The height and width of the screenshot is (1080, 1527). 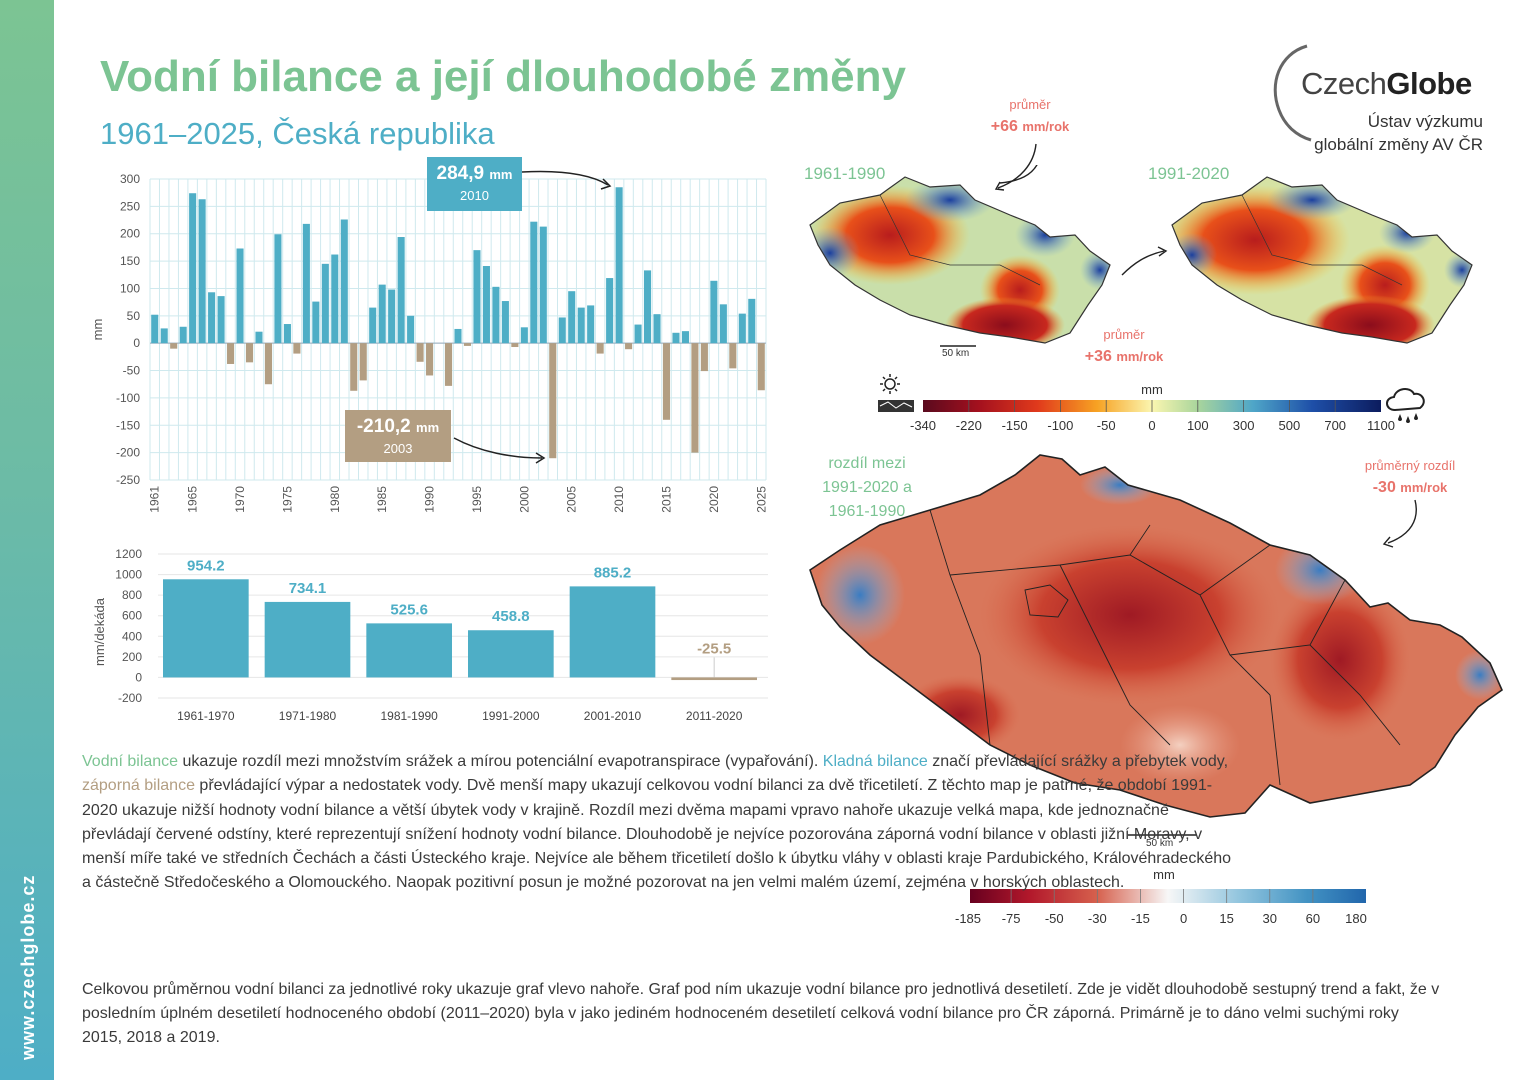 I want to click on logo-institute-line2: globální změny AV ČR, so click(x=1398, y=144).